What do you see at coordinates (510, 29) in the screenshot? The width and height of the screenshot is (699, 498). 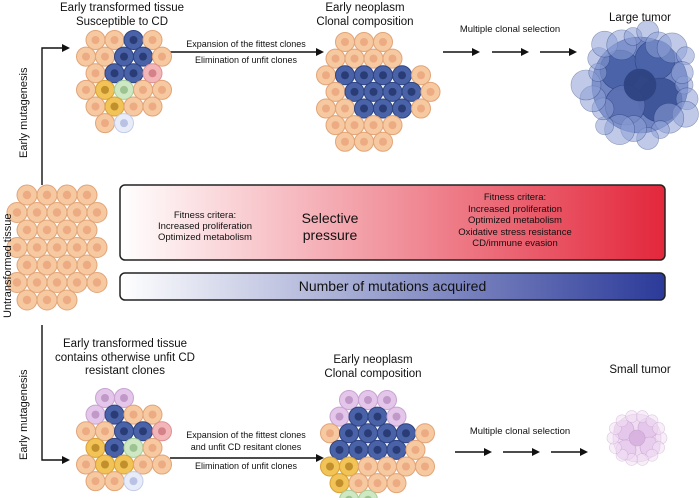 I see `top-selection-label: Multiple clonal selection` at bounding box center [510, 29].